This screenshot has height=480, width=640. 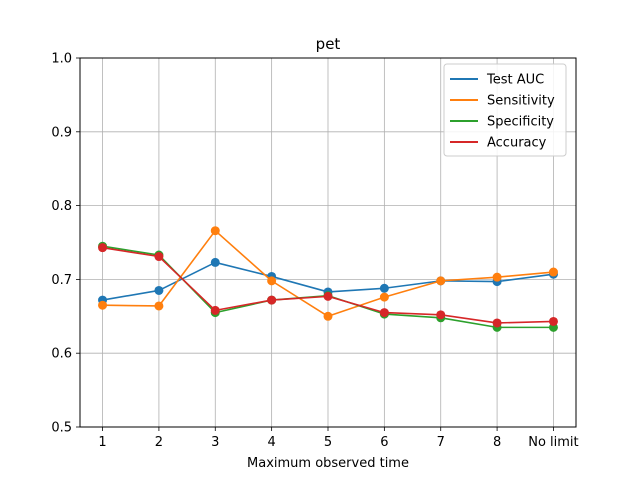 What do you see at coordinates (328, 463) in the screenshot?
I see `x-axis-title: Maximum observed time` at bounding box center [328, 463].